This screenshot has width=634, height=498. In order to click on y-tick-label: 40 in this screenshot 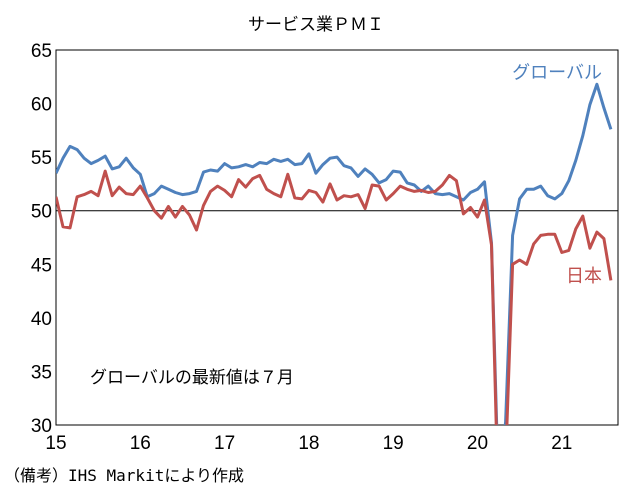, I will do `click(41, 319)`.